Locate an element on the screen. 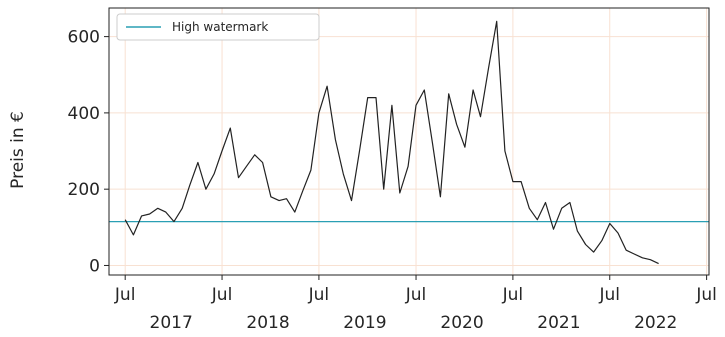  legend-label-high-watermark: High watermark is located at coordinates (220, 27).